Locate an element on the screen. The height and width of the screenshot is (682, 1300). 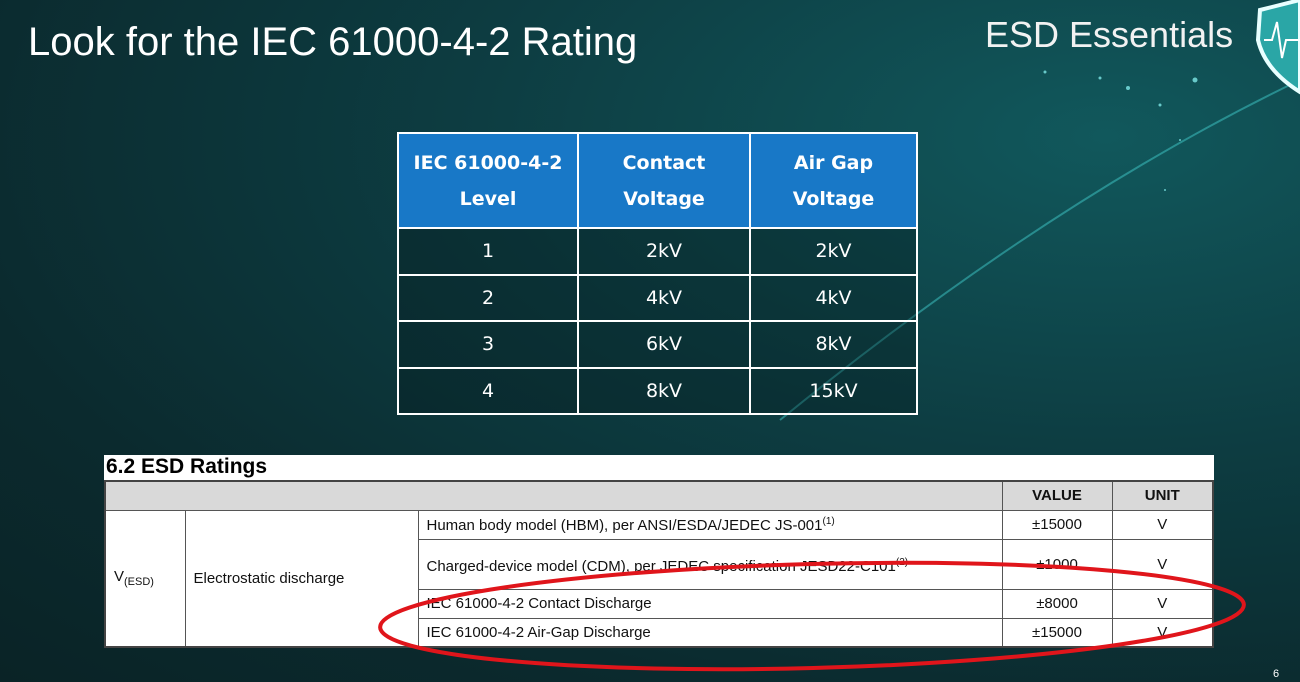
header-unit: UNIT is located at coordinates (1162, 495).